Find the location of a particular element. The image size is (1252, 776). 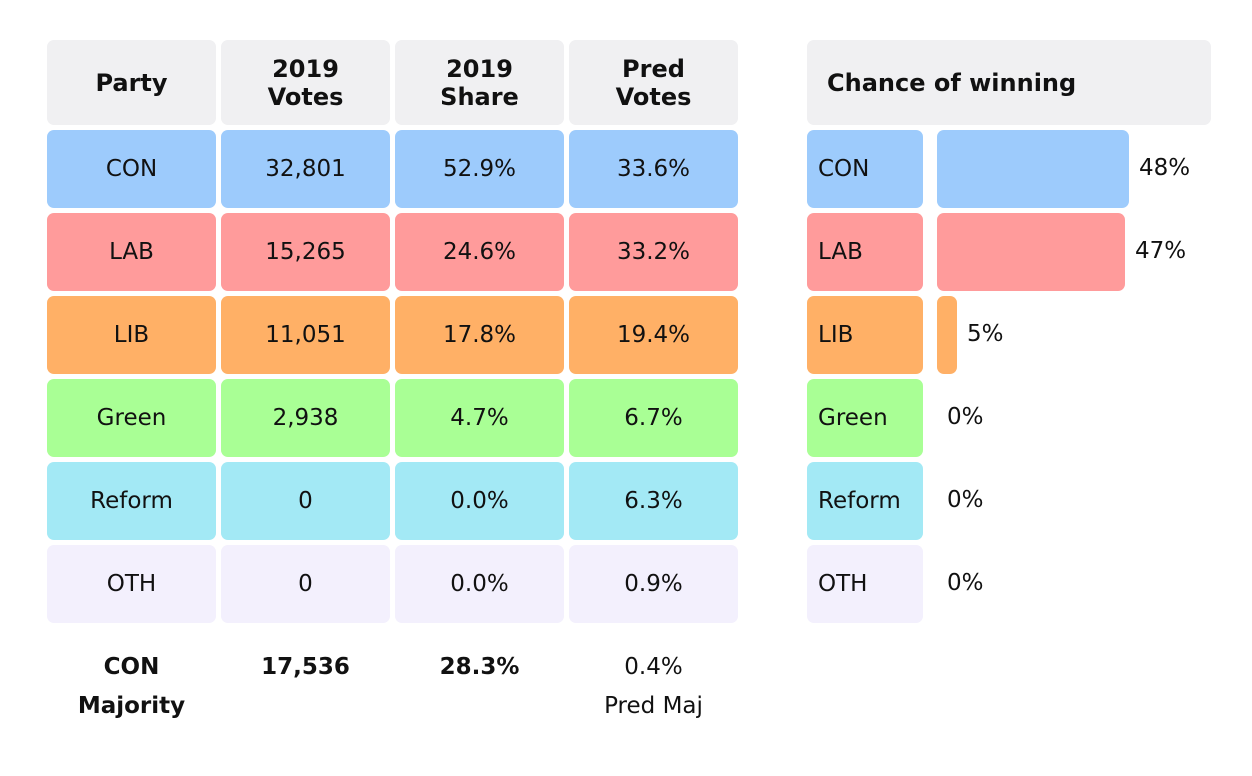

majority-label: CON Majority is located at coordinates (131, 686).